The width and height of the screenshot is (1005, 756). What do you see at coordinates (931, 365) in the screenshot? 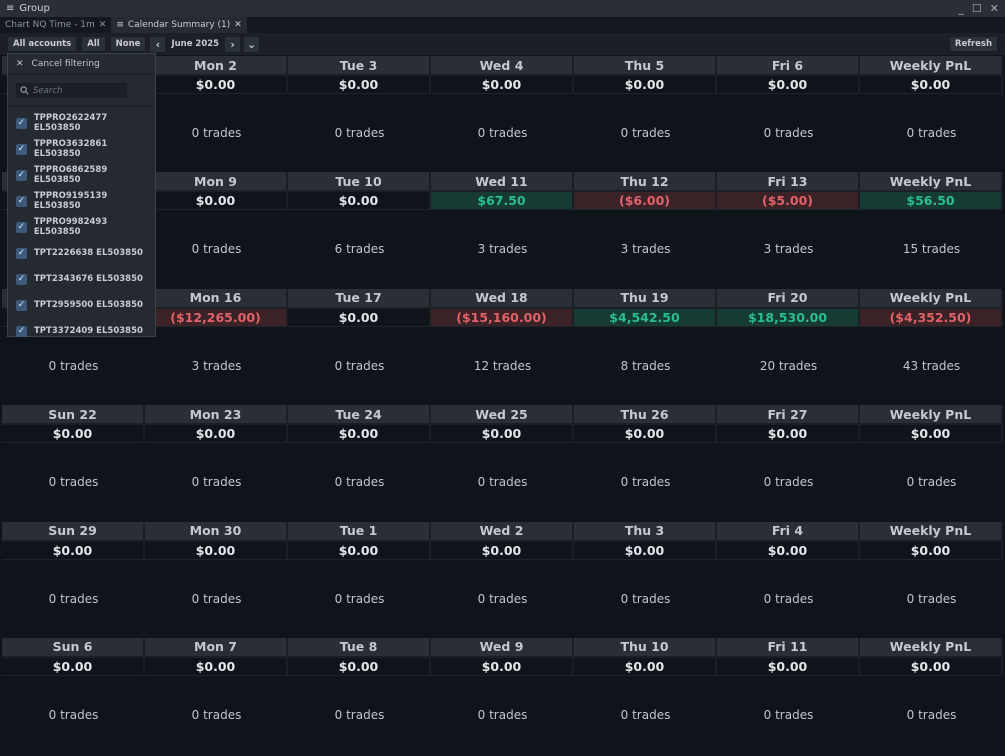
I see `day-trades: 43 trades` at bounding box center [931, 365].